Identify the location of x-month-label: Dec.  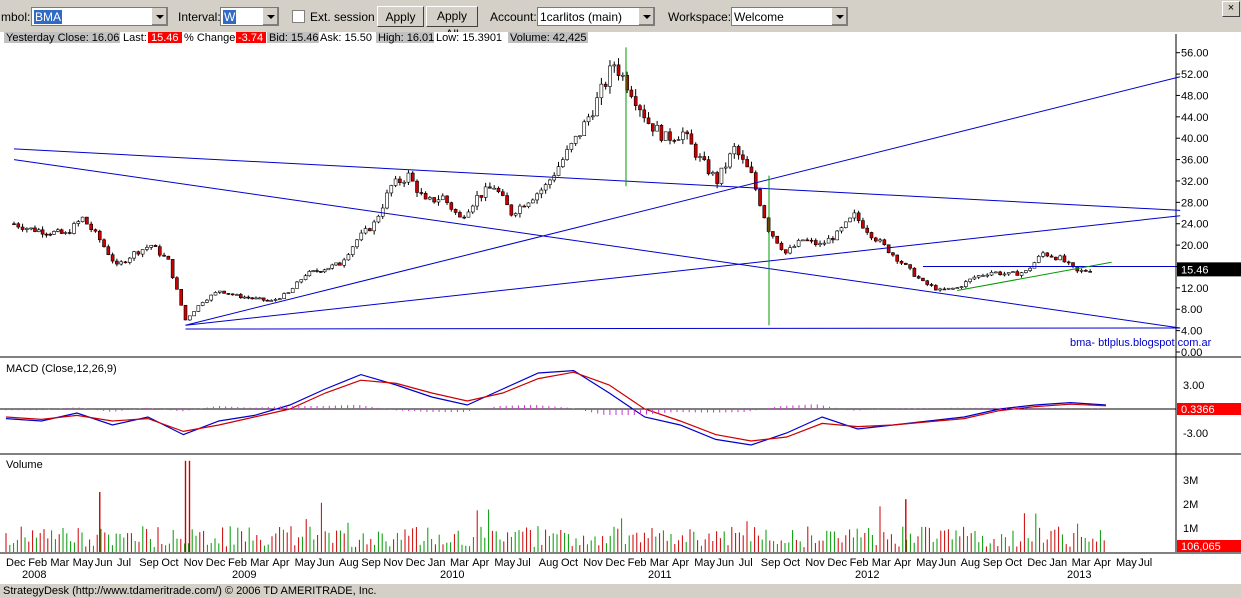
(216, 563).